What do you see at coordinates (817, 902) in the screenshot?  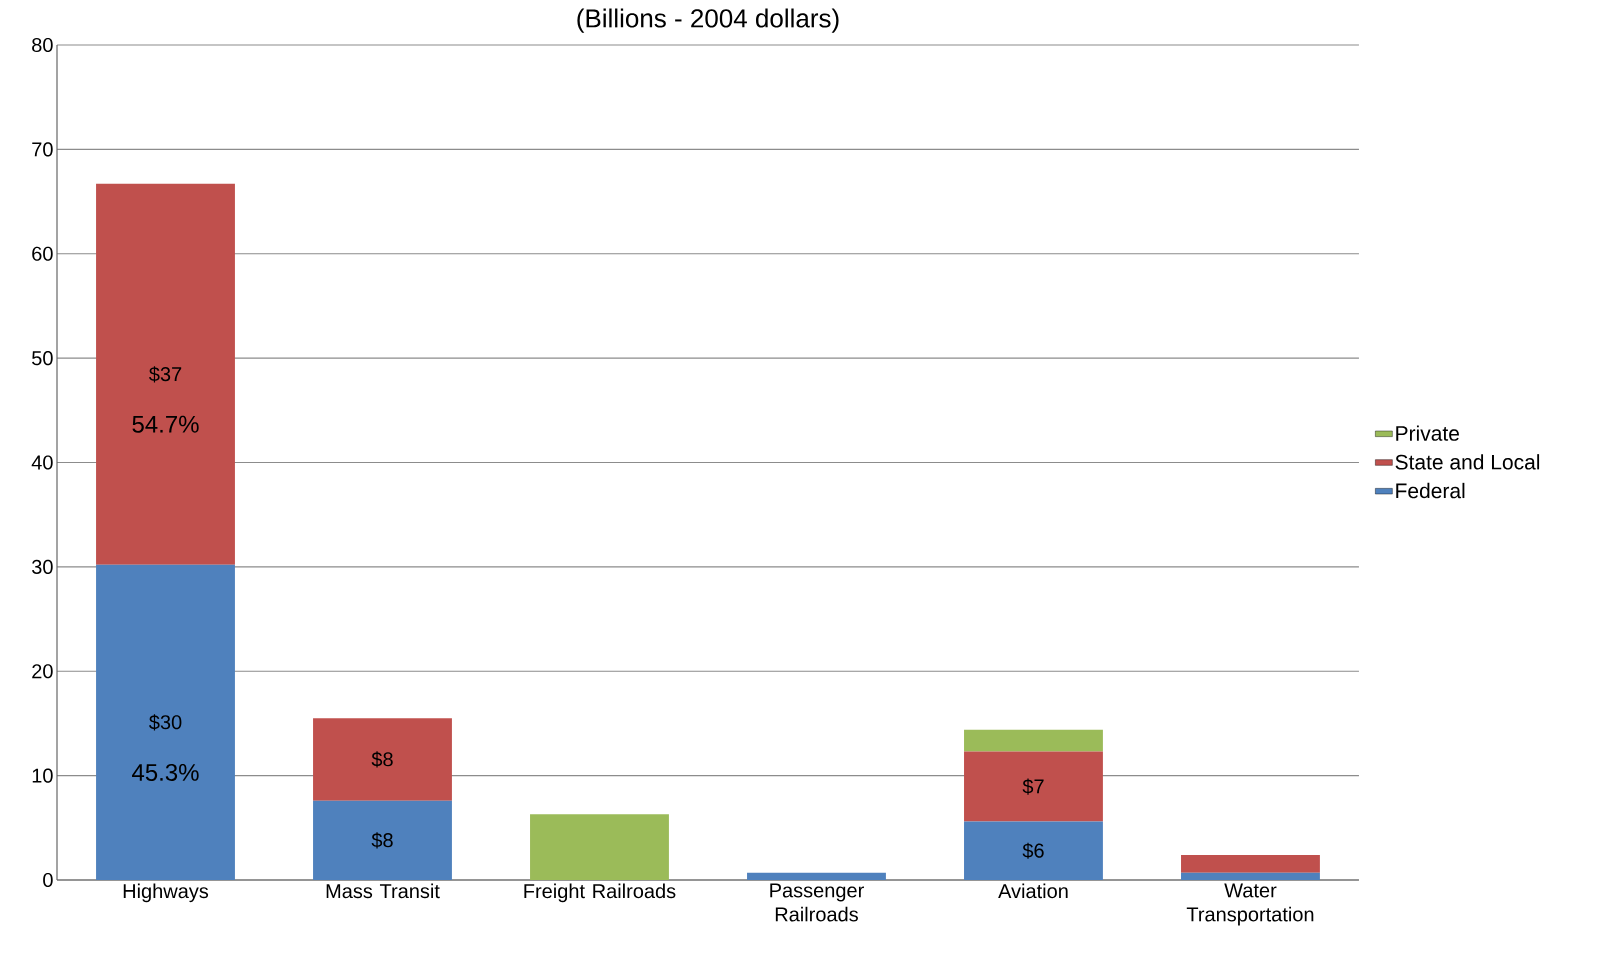 I see `x-tick-label: Passenger Railroads` at bounding box center [817, 902].